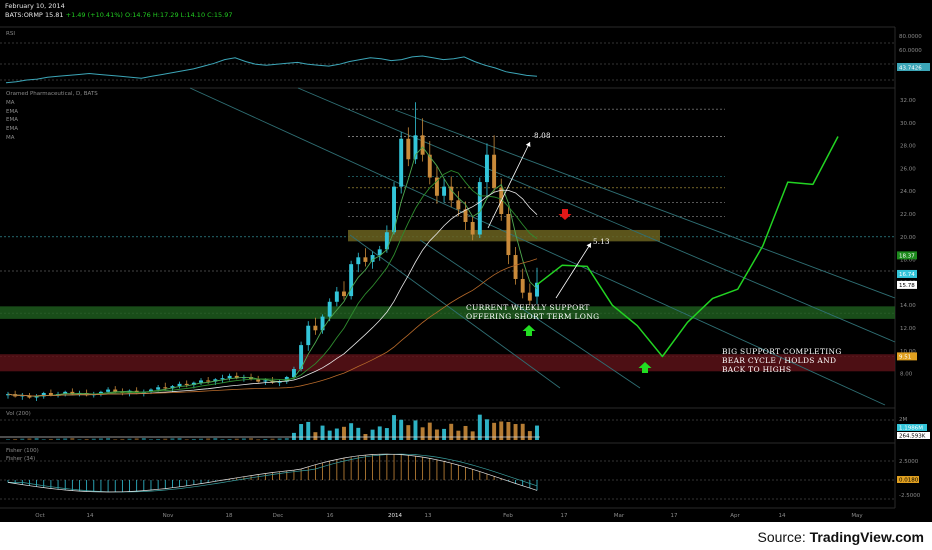  What do you see at coordinates (533, 316) in the screenshot?
I see `weekly-support-line-2: OFFERING SHORT TERM LONG` at bounding box center [533, 316].